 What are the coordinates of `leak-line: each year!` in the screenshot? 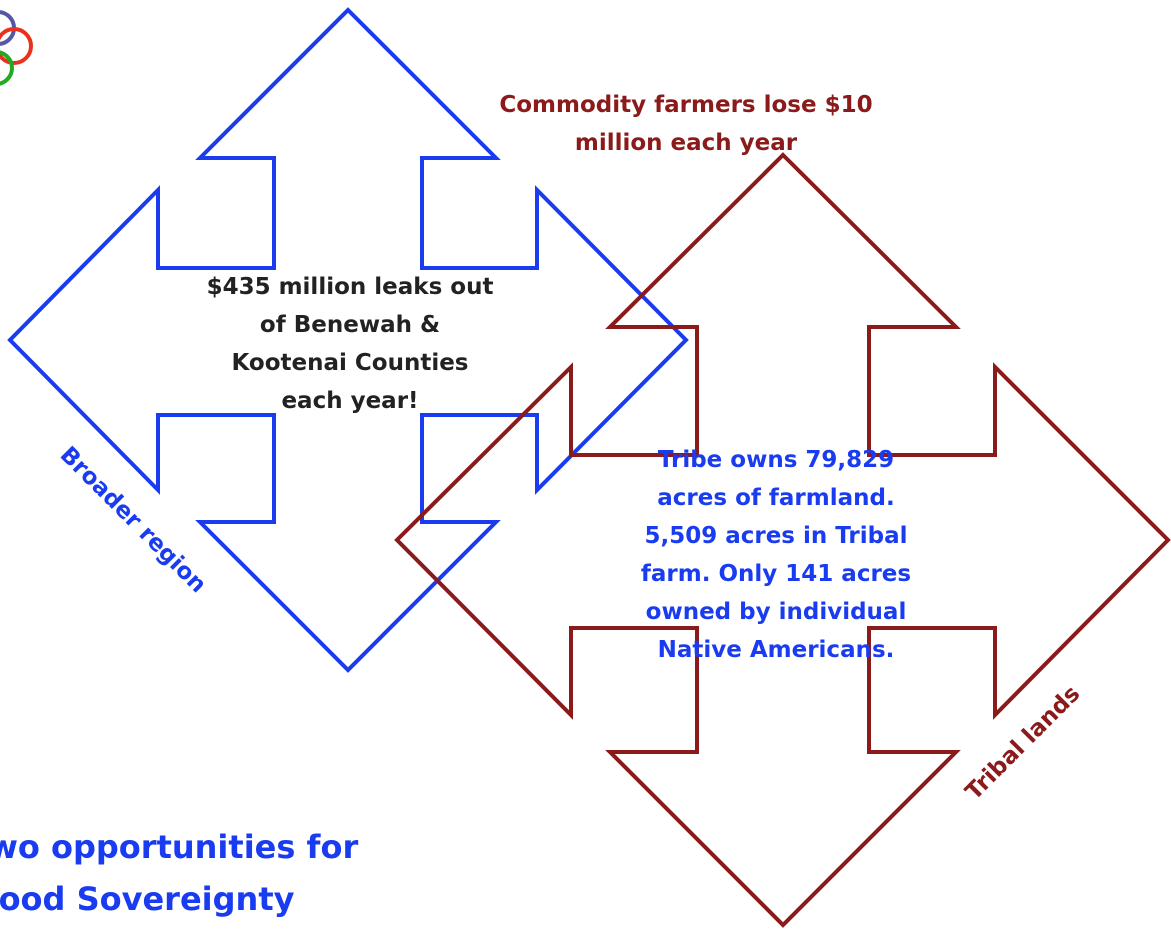 It's located at (349, 401).